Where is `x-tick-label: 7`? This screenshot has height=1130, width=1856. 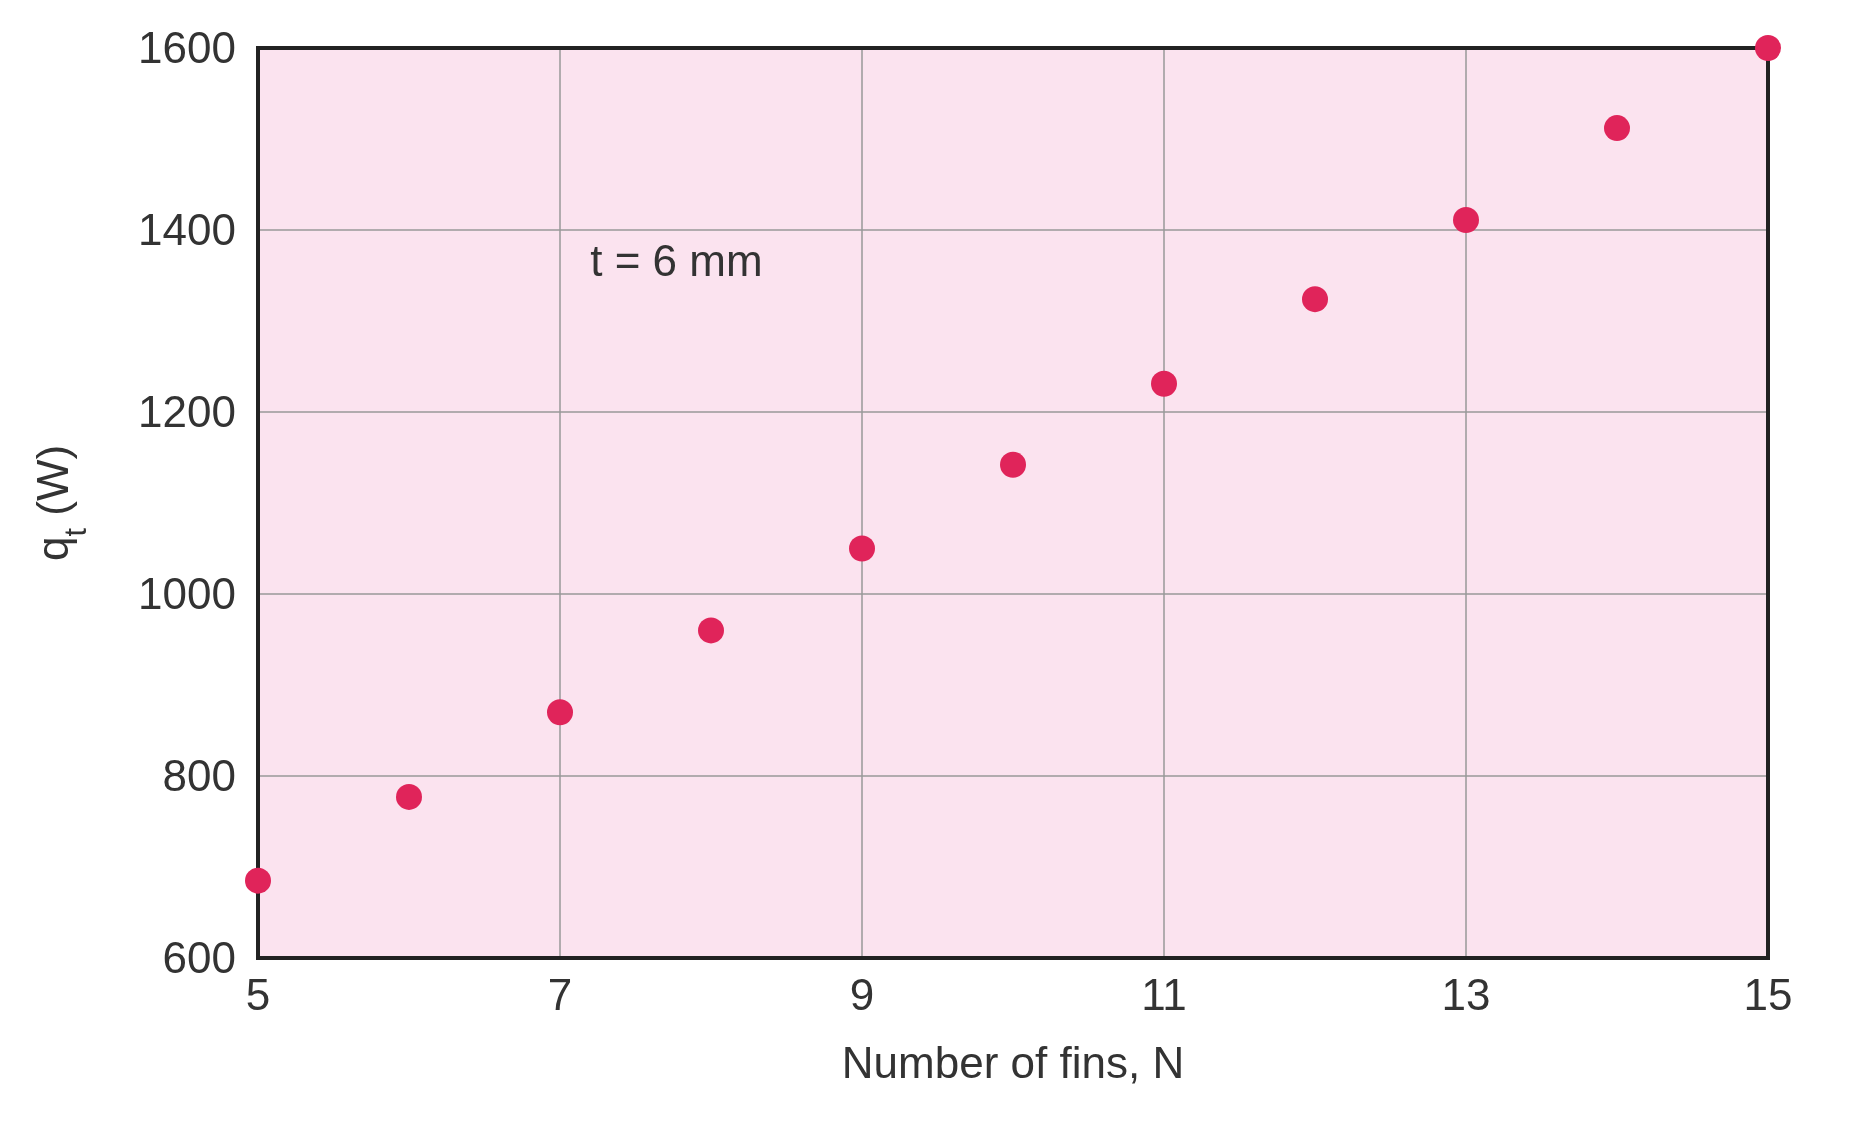 x-tick-label: 7 is located at coordinates (560, 994).